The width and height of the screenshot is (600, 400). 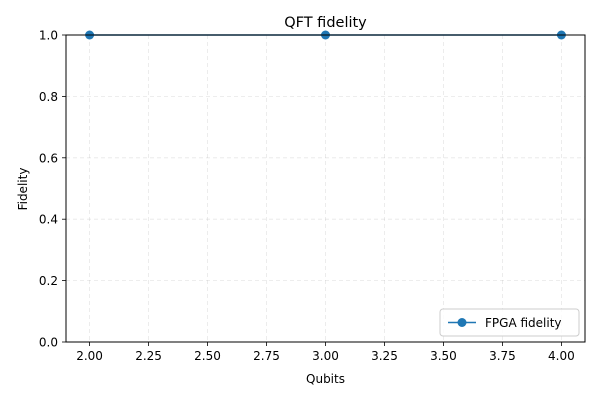 I want to click on chart-title: QFT fidelity, so click(x=325, y=23).